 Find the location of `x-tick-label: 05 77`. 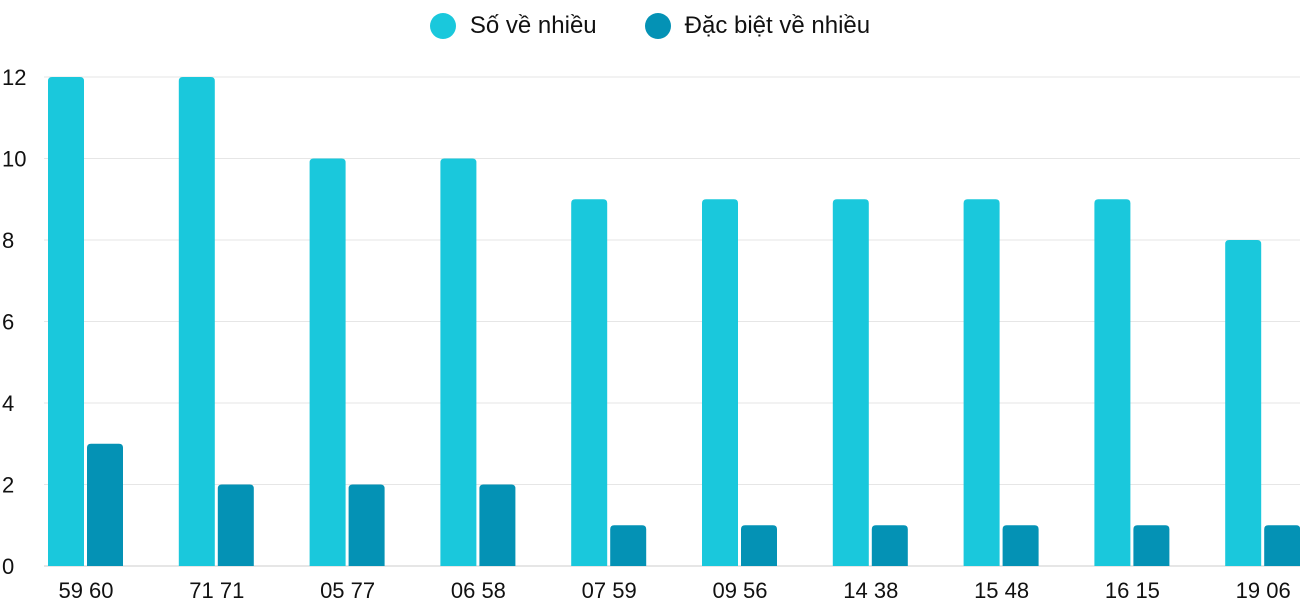

x-tick-label: 05 77 is located at coordinates (347, 589).